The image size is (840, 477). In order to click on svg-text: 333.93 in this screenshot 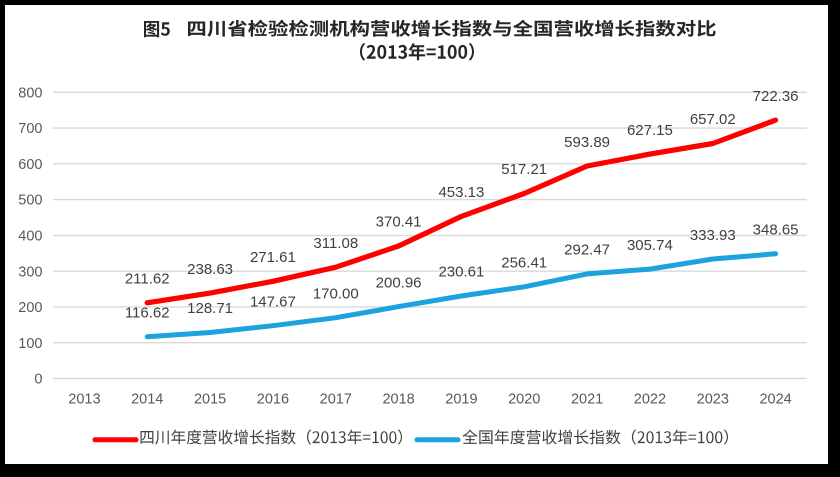, I will do `click(713, 235)`.